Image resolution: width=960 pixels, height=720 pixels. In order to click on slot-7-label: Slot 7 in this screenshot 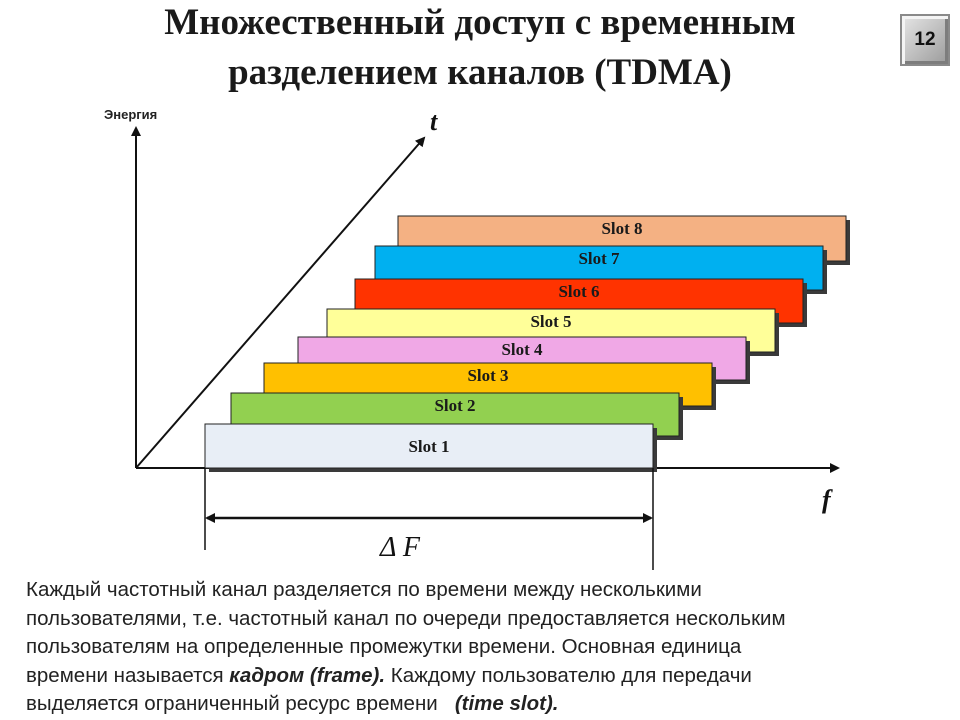, I will do `click(599, 258)`.